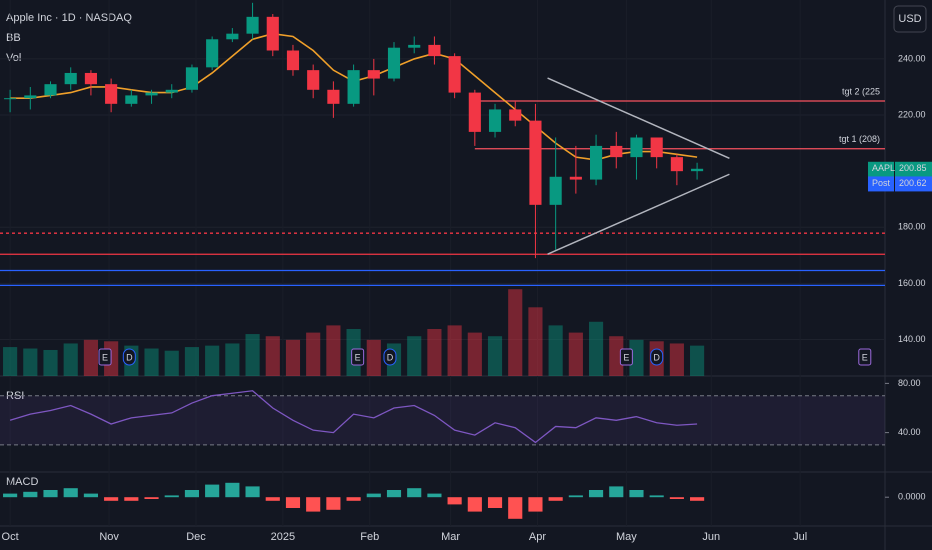 The height and width of the screenshot is (550, 932). I want to click on price-label: 200.85, so click(913, 168).